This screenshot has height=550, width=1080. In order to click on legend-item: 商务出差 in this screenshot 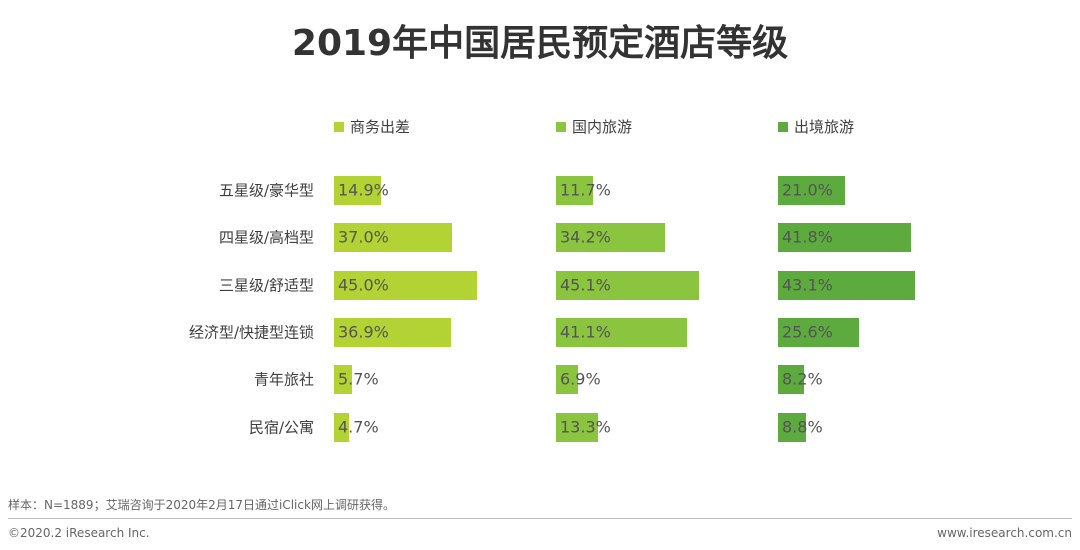, I will do `click(372, 126)`.